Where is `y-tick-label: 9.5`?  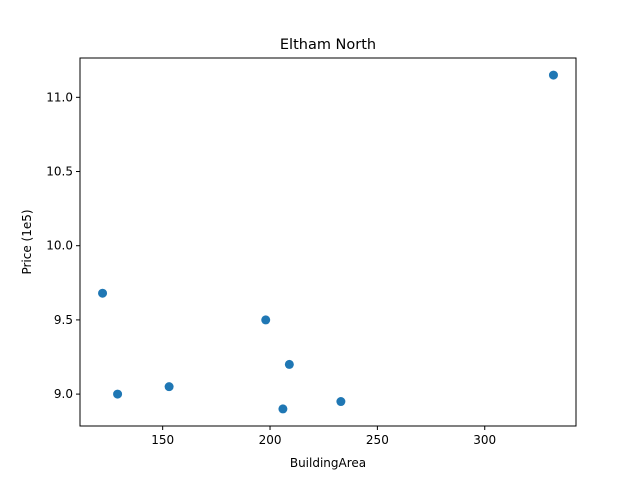 y-tick-label: 9.5 is located at coordinates (63, 320).